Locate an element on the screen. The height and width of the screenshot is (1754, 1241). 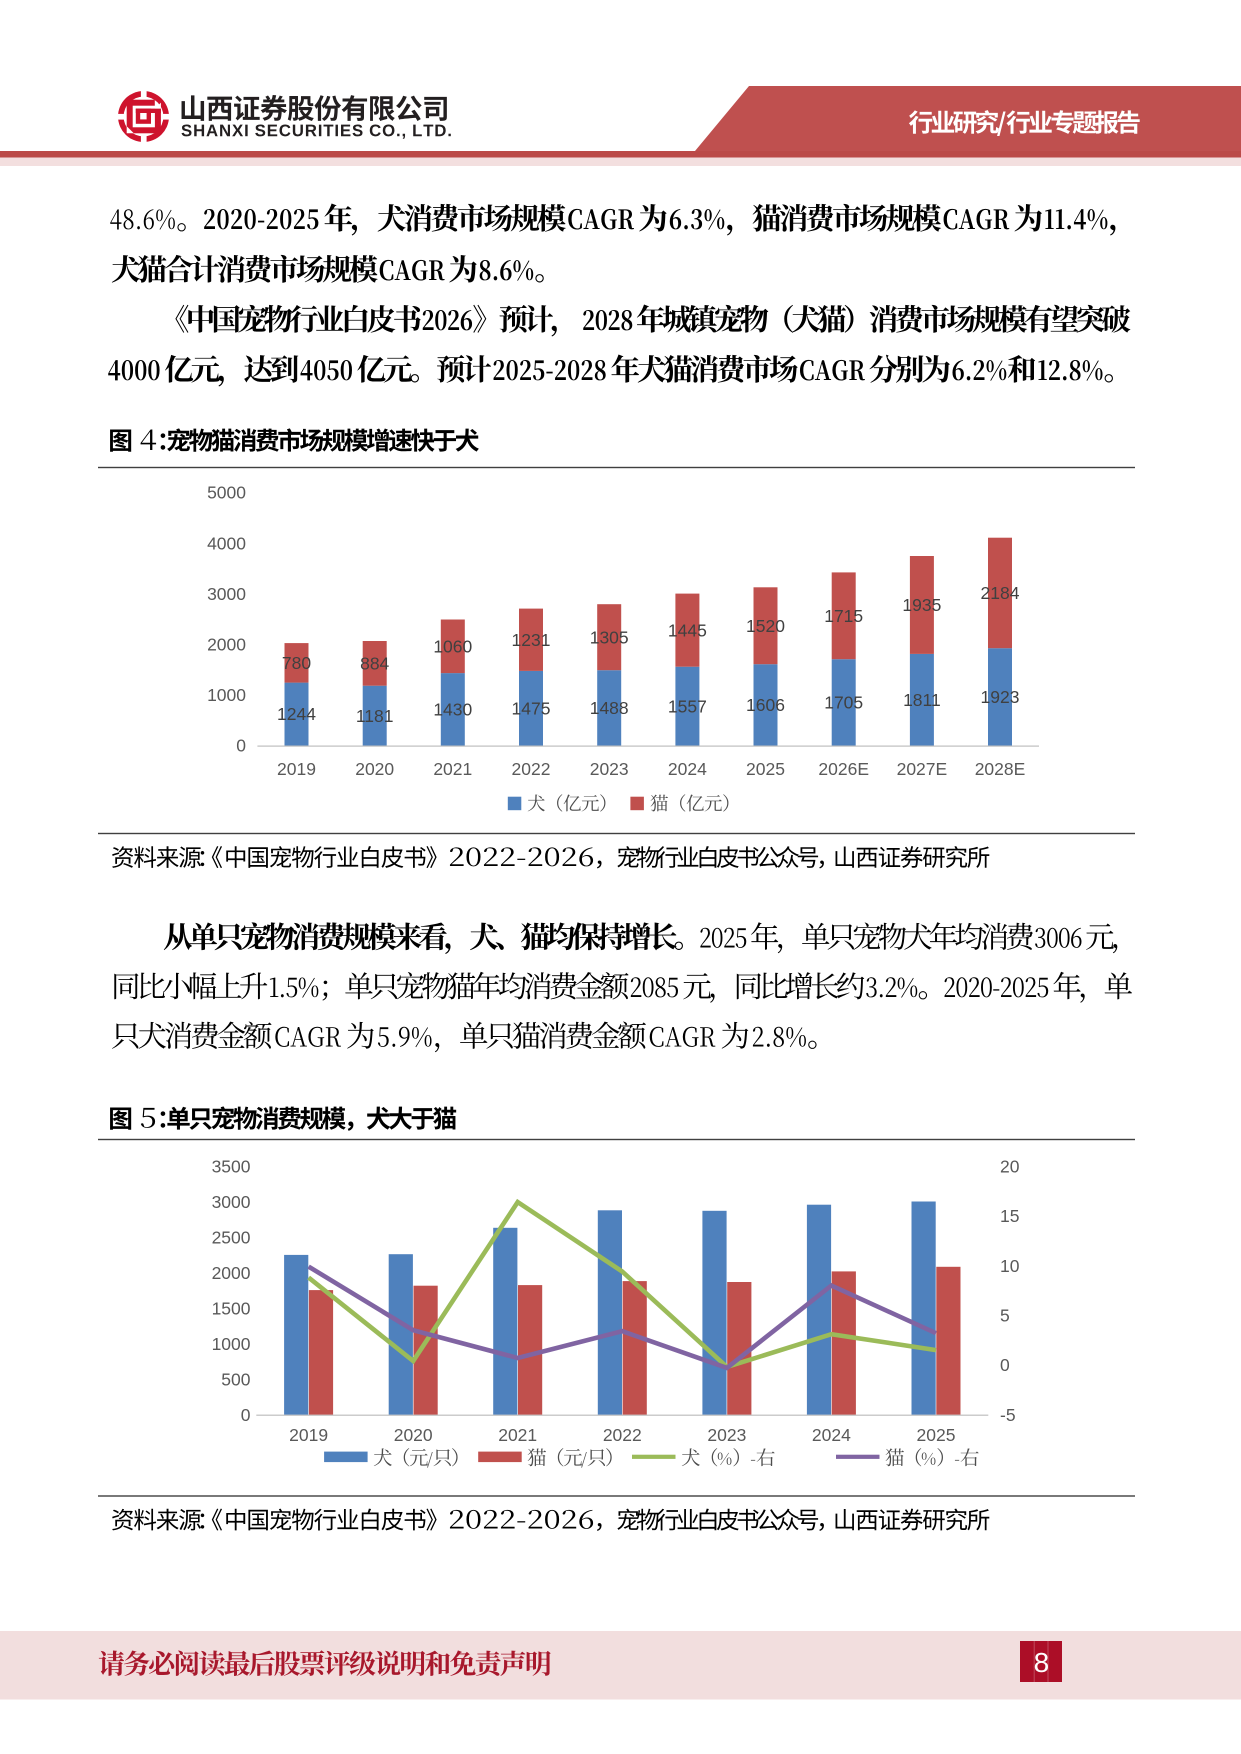
svg-text: 1305 is located at coordinates (609, 637).